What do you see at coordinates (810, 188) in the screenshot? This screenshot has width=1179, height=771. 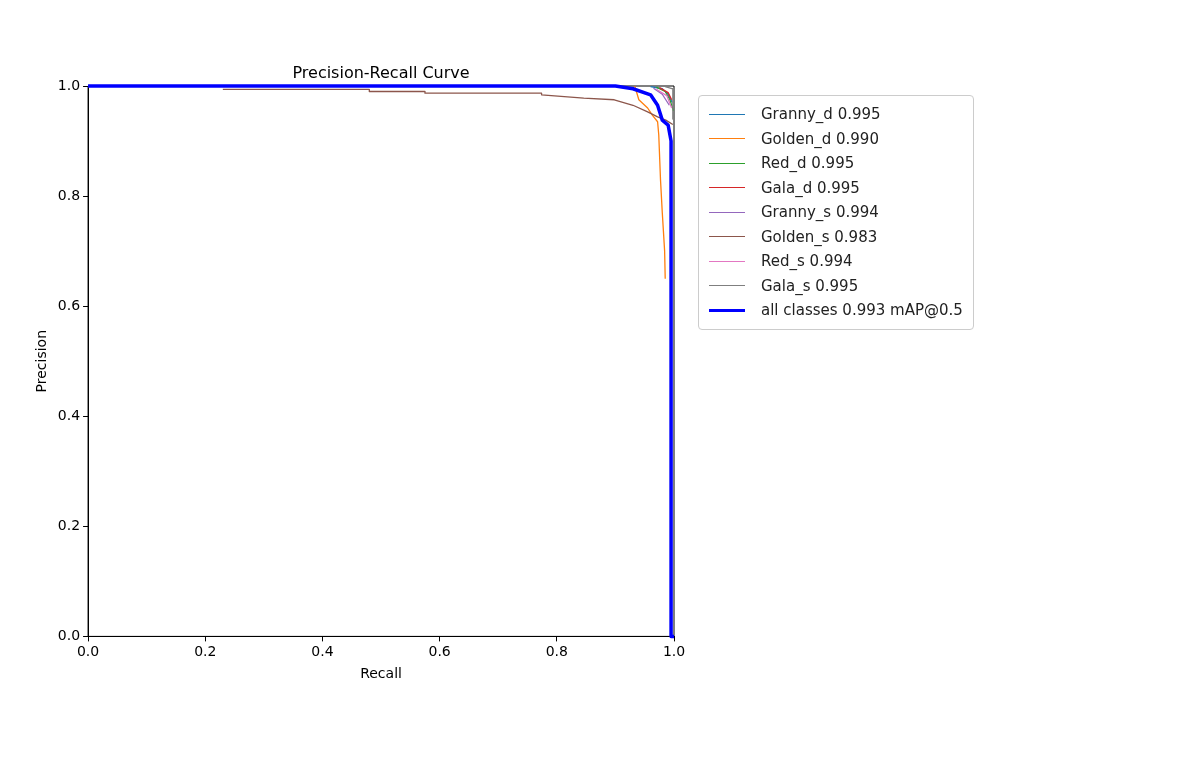 I see `legend-label: Gala_d 0.995` at bounding box center [810, 188].